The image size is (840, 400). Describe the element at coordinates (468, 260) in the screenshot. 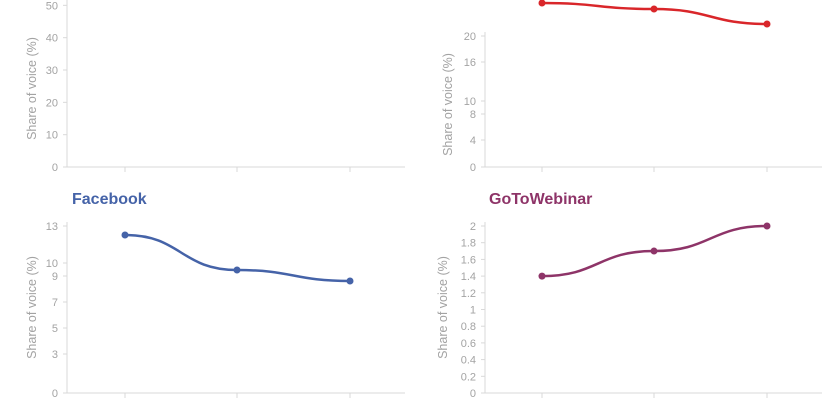

I see `y-tick-label: 1.6` at that location.